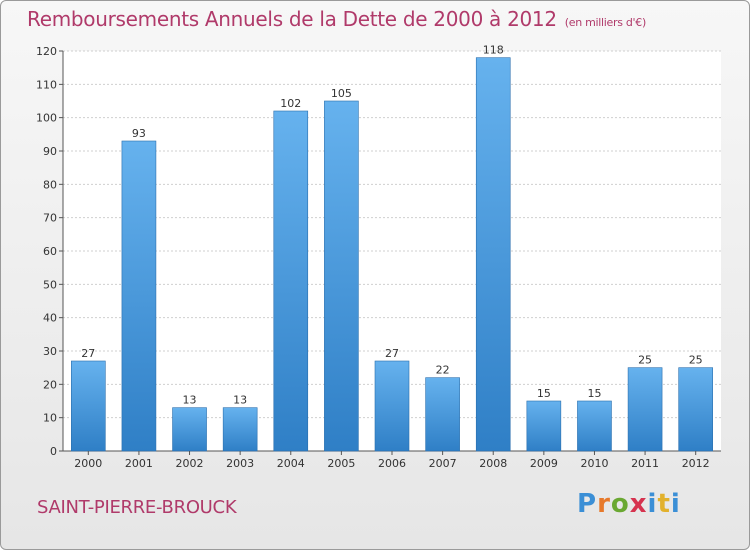  What do you see at coordinates (88, 353) in the screenshot?
I see `data-label-2000: 27` at bounding box center [88, 353].